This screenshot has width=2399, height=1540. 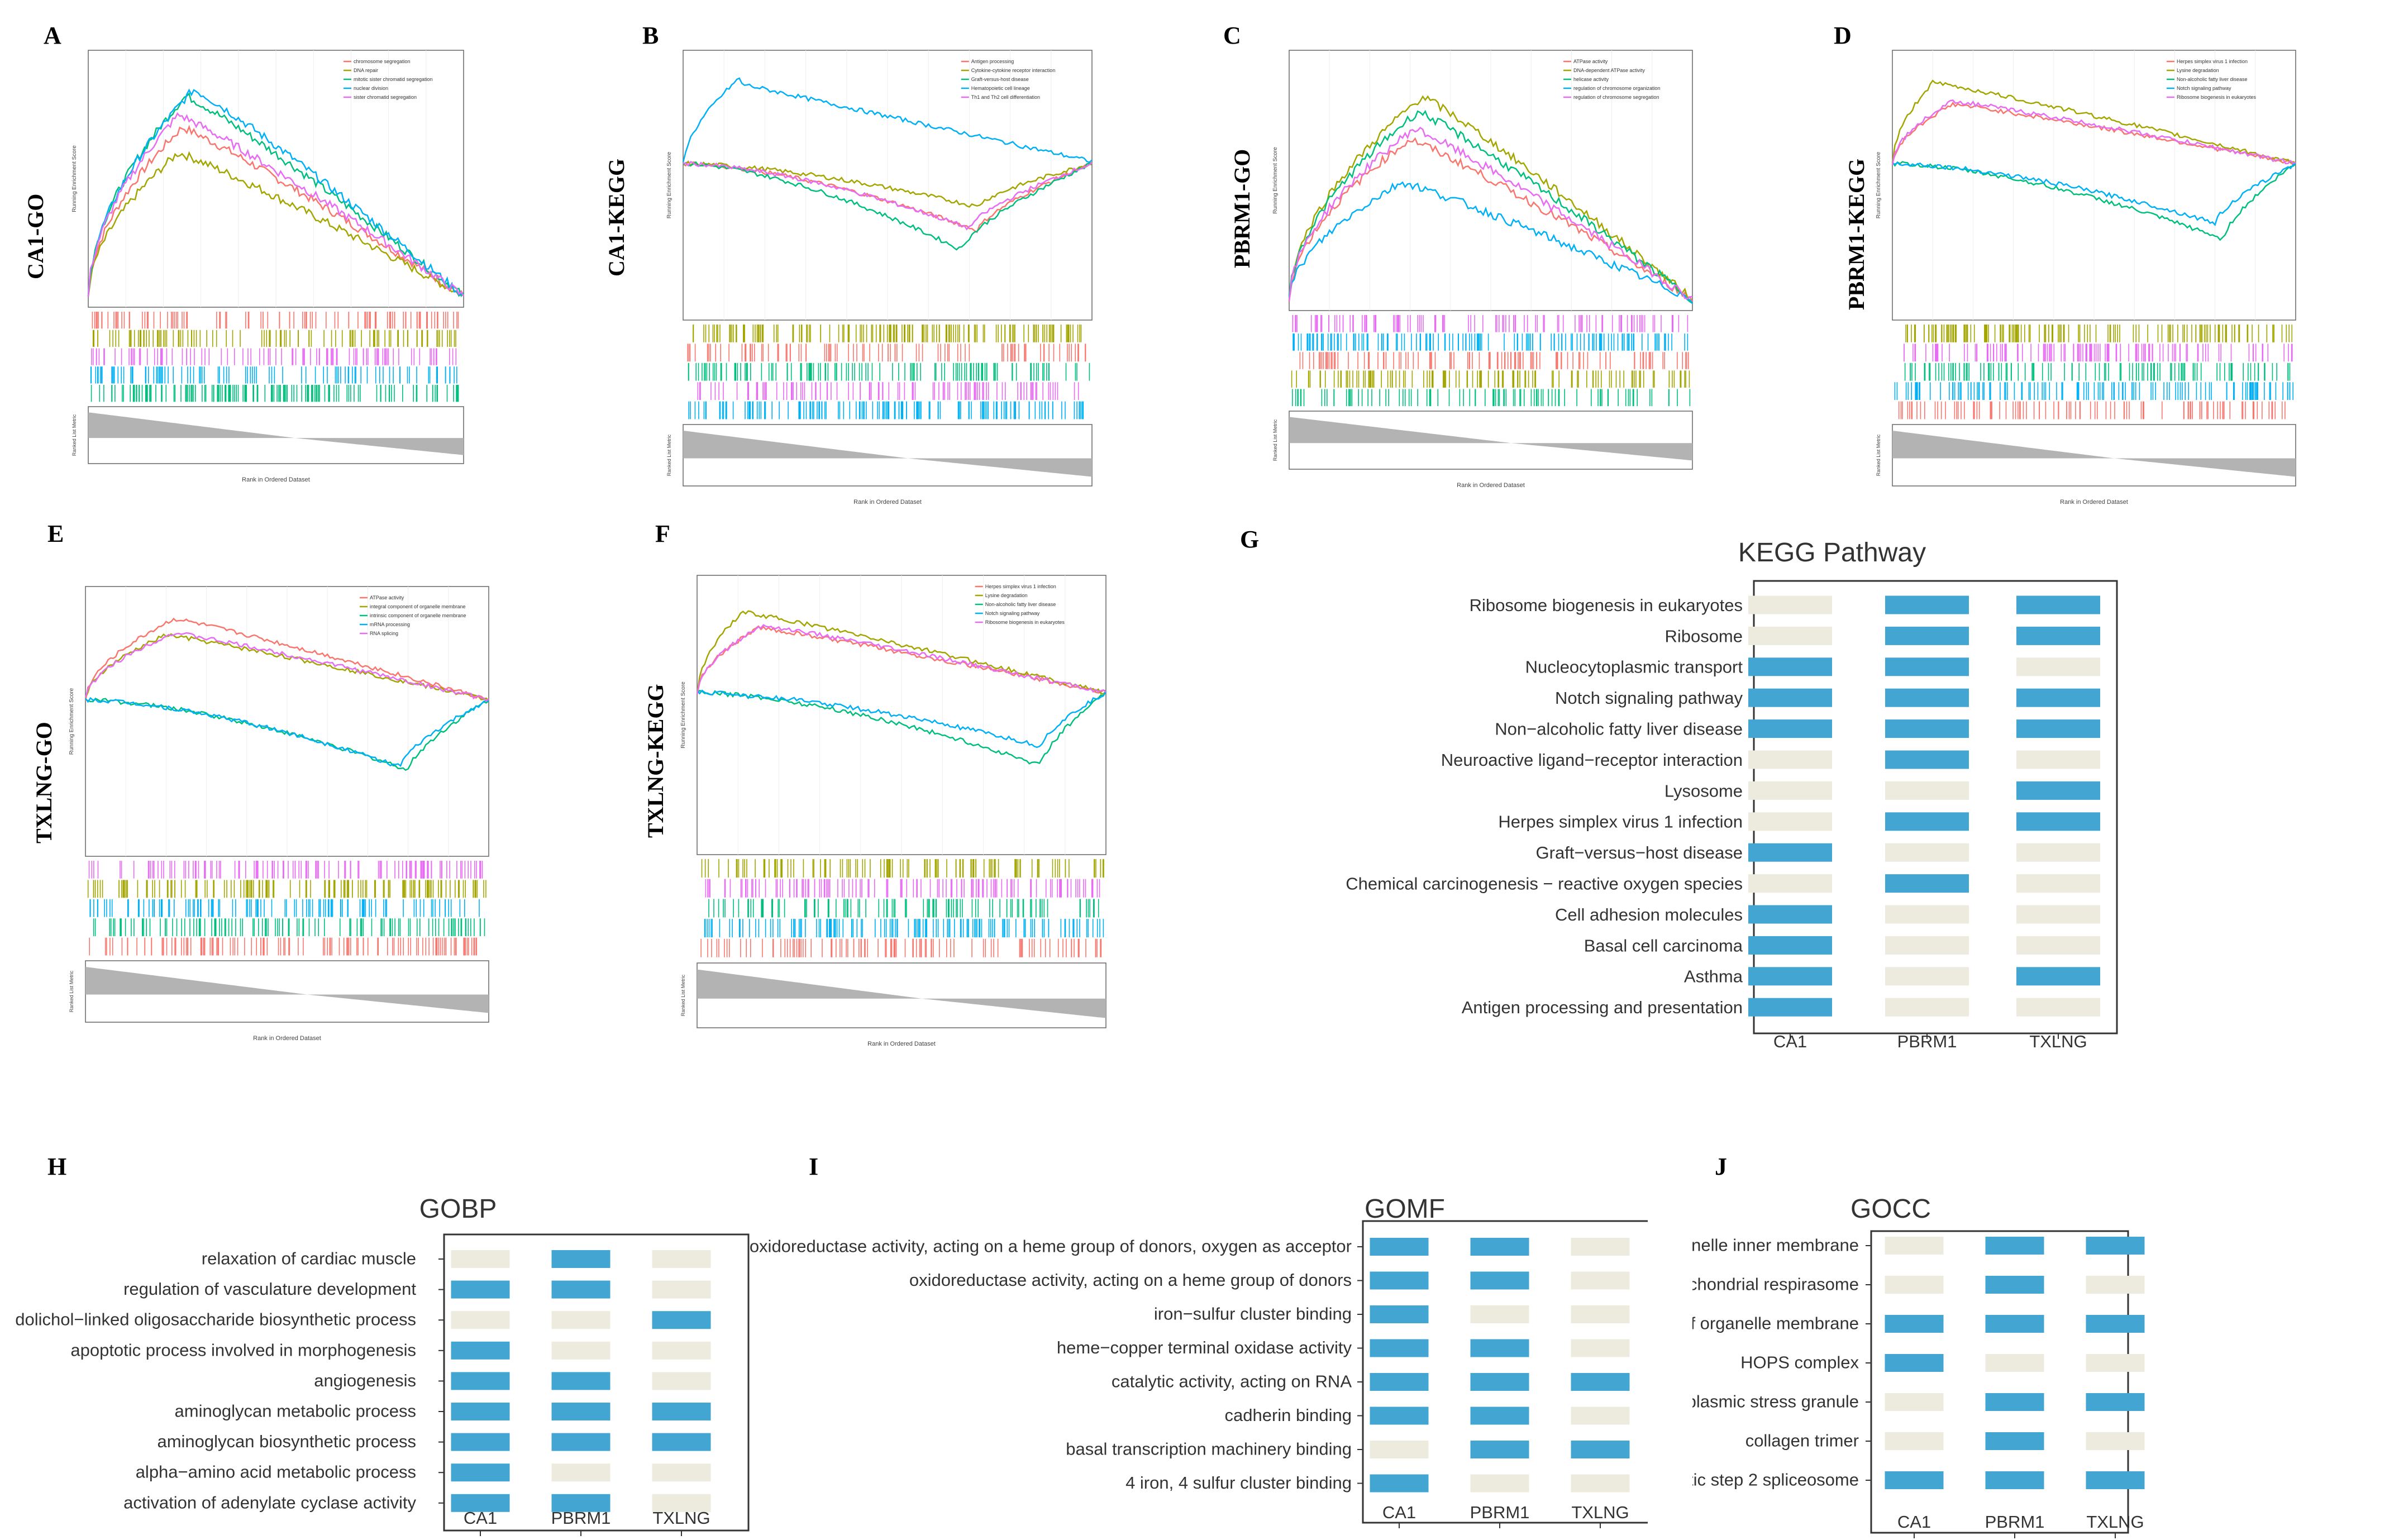 I want to click on side-label-pbrm1-kegg: PBRM1-KEGG, so click(x=1857, y=234).